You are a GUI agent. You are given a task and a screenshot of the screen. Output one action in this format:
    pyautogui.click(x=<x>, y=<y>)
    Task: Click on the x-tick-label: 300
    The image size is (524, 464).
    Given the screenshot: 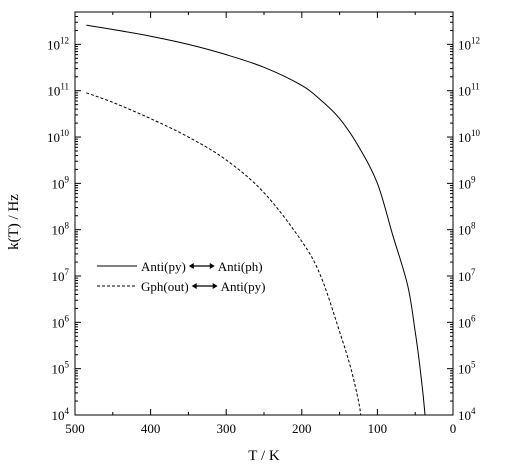 What is the action you would take?
    pyautogui.click(x=226, y=428)
    